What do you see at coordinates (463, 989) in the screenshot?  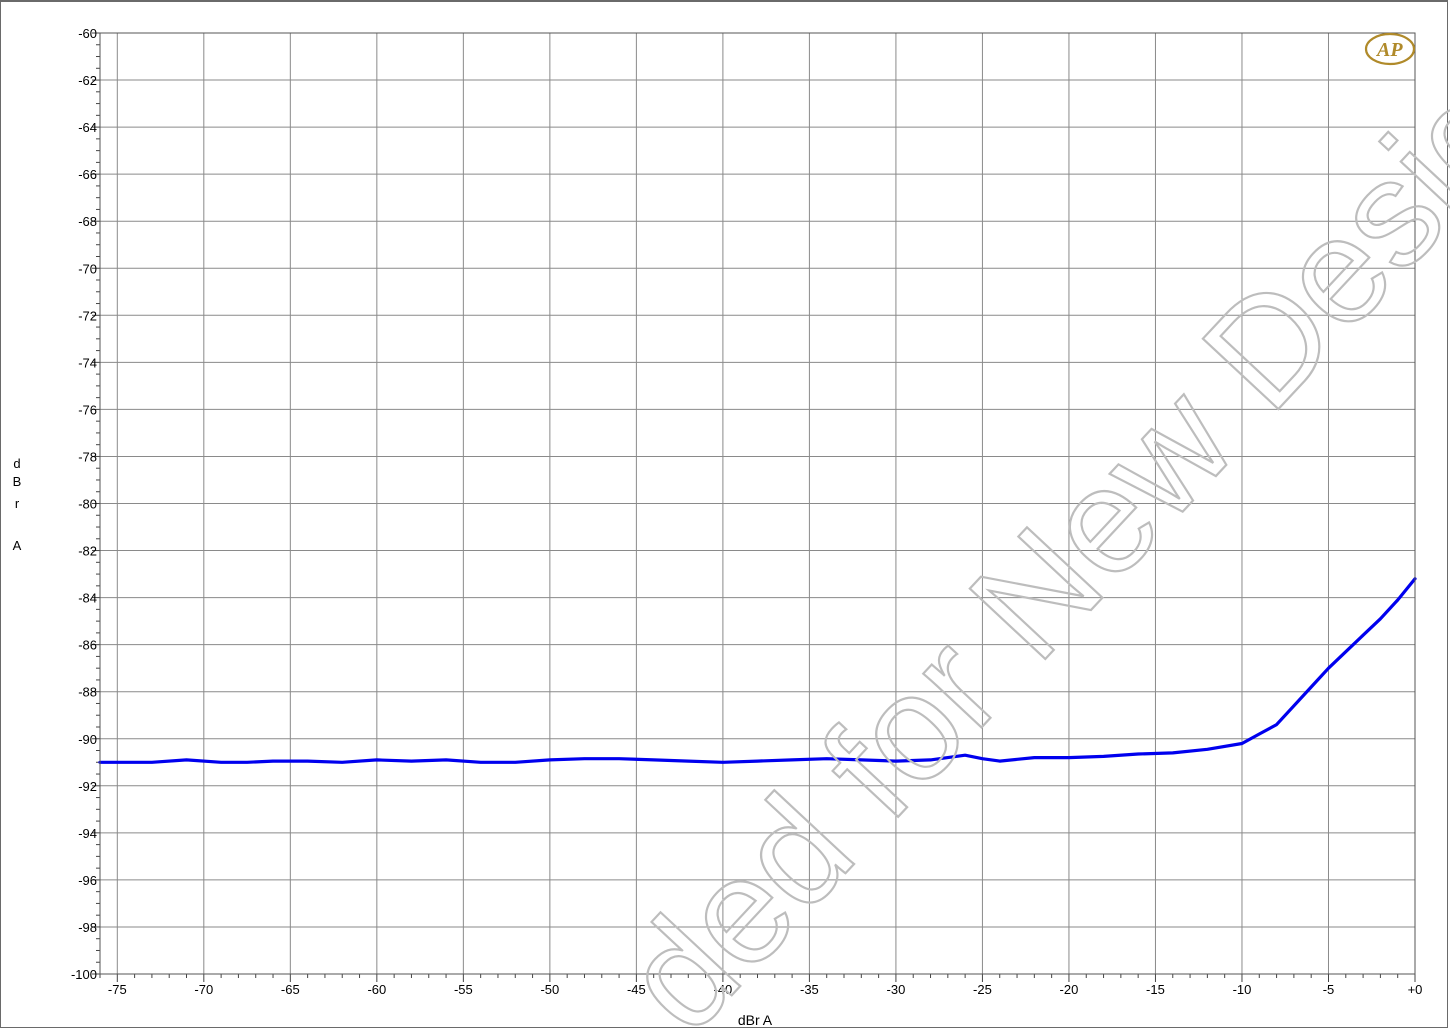 I see `x-tick-label: -55` at bounding box center [463, 989].